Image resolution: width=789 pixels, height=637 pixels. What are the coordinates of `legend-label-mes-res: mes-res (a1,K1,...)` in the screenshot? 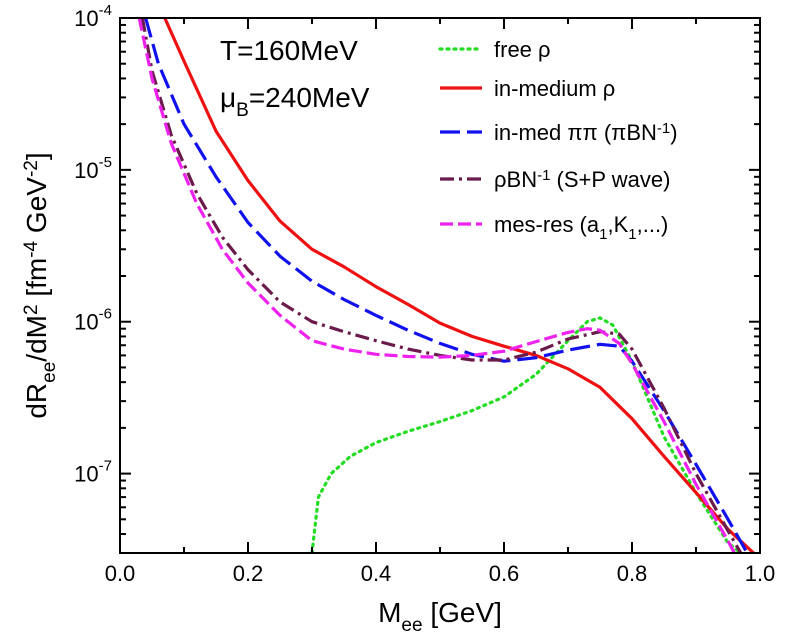 It's located at (581, 227).